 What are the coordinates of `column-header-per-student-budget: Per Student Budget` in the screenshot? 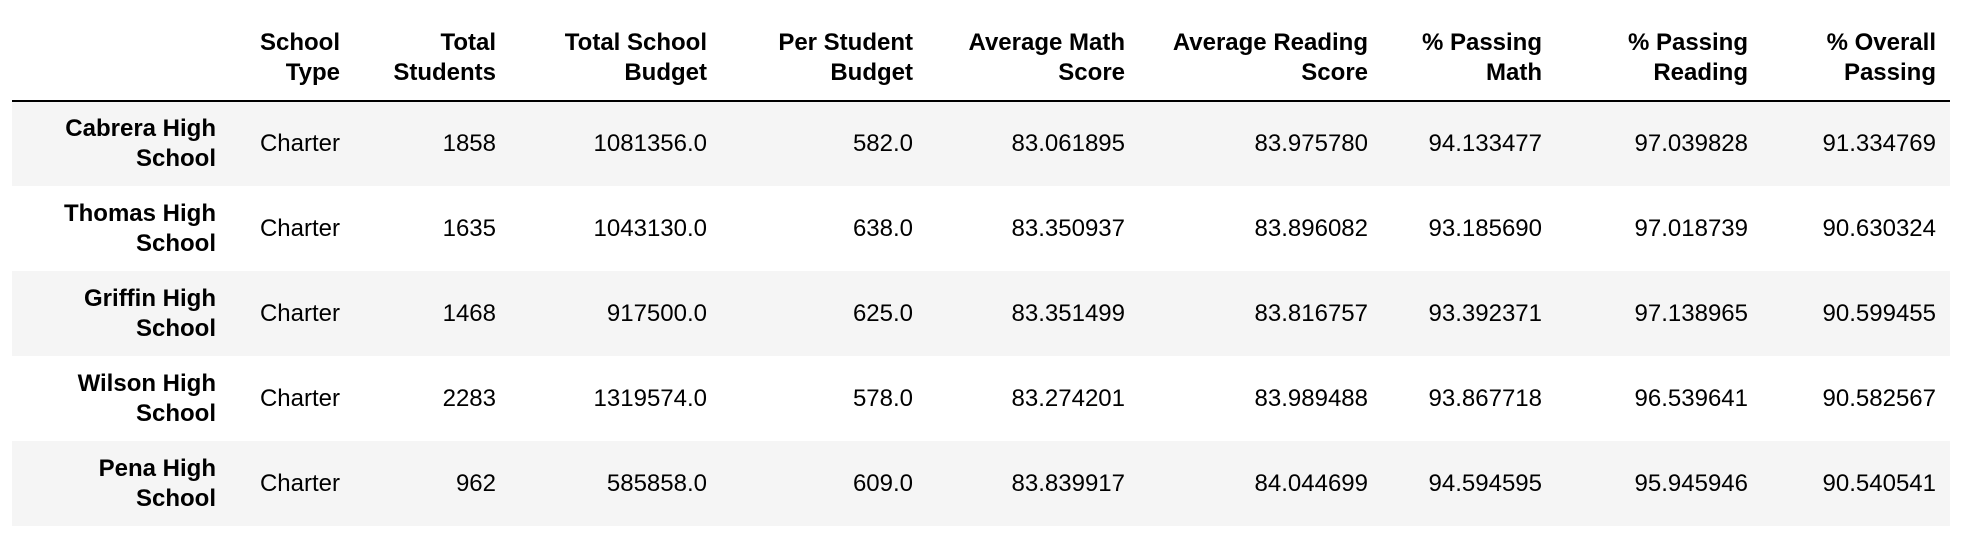 It's located at (824, 51).